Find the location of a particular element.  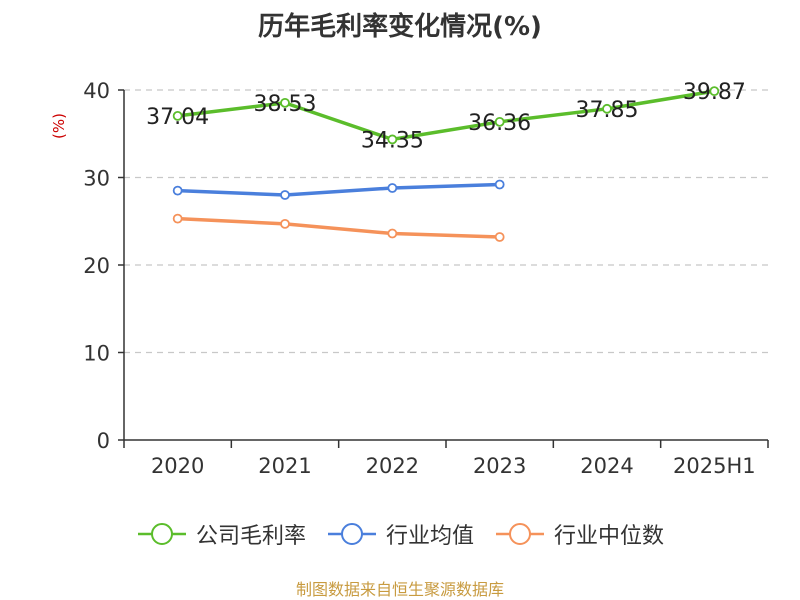

x-tick-label: 2021 is located at coordinates (284, 466).